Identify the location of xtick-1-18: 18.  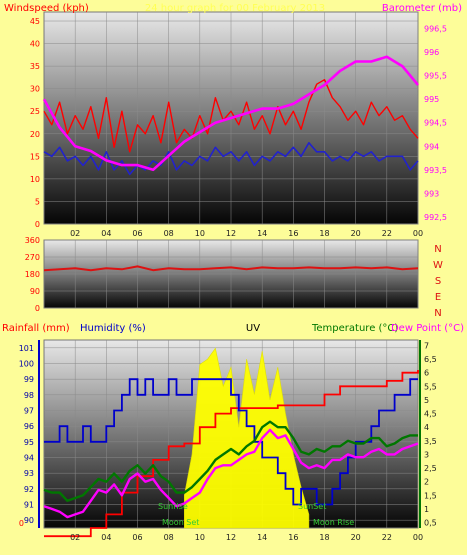
(324, 233).